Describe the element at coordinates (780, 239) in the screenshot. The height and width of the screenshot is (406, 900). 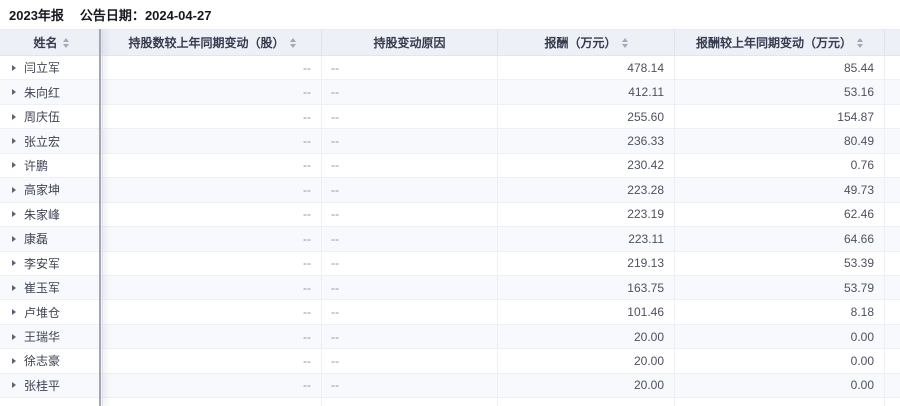
I see `pay-change-cell: 64.66` at that location.